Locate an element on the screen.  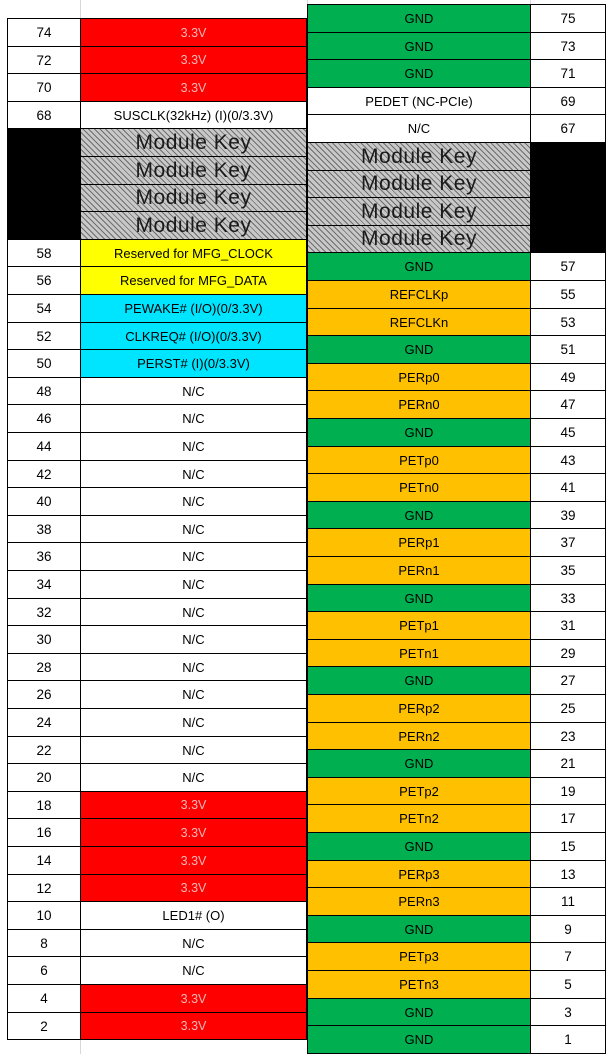
left-pin-number-text: 36 is located at coordinates (44, 556).